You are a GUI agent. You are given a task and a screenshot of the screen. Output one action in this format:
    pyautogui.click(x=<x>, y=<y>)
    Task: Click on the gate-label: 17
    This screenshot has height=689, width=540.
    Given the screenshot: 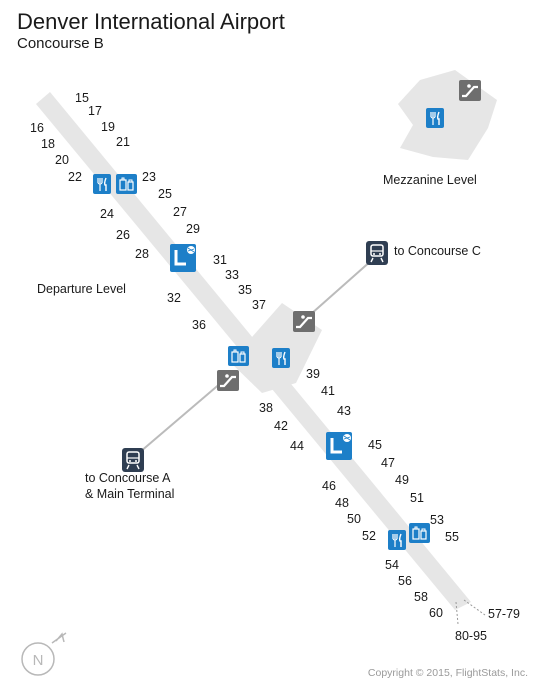 What is the action you would take?
    pyautogui.click(x=95, y=111)
    